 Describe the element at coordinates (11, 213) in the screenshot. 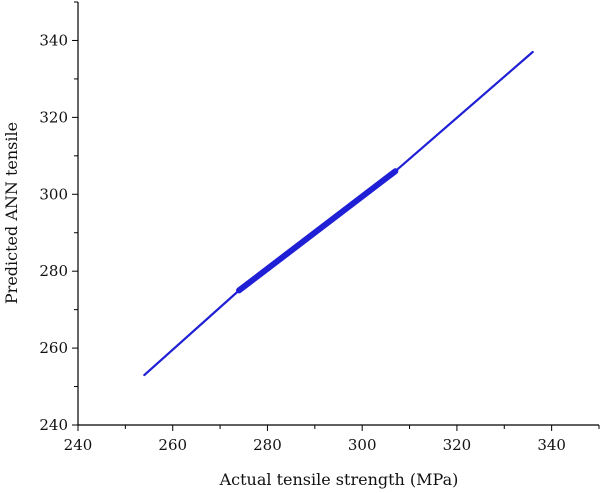

I see `y-axis-title: Predicted ANN tensile` at that location.